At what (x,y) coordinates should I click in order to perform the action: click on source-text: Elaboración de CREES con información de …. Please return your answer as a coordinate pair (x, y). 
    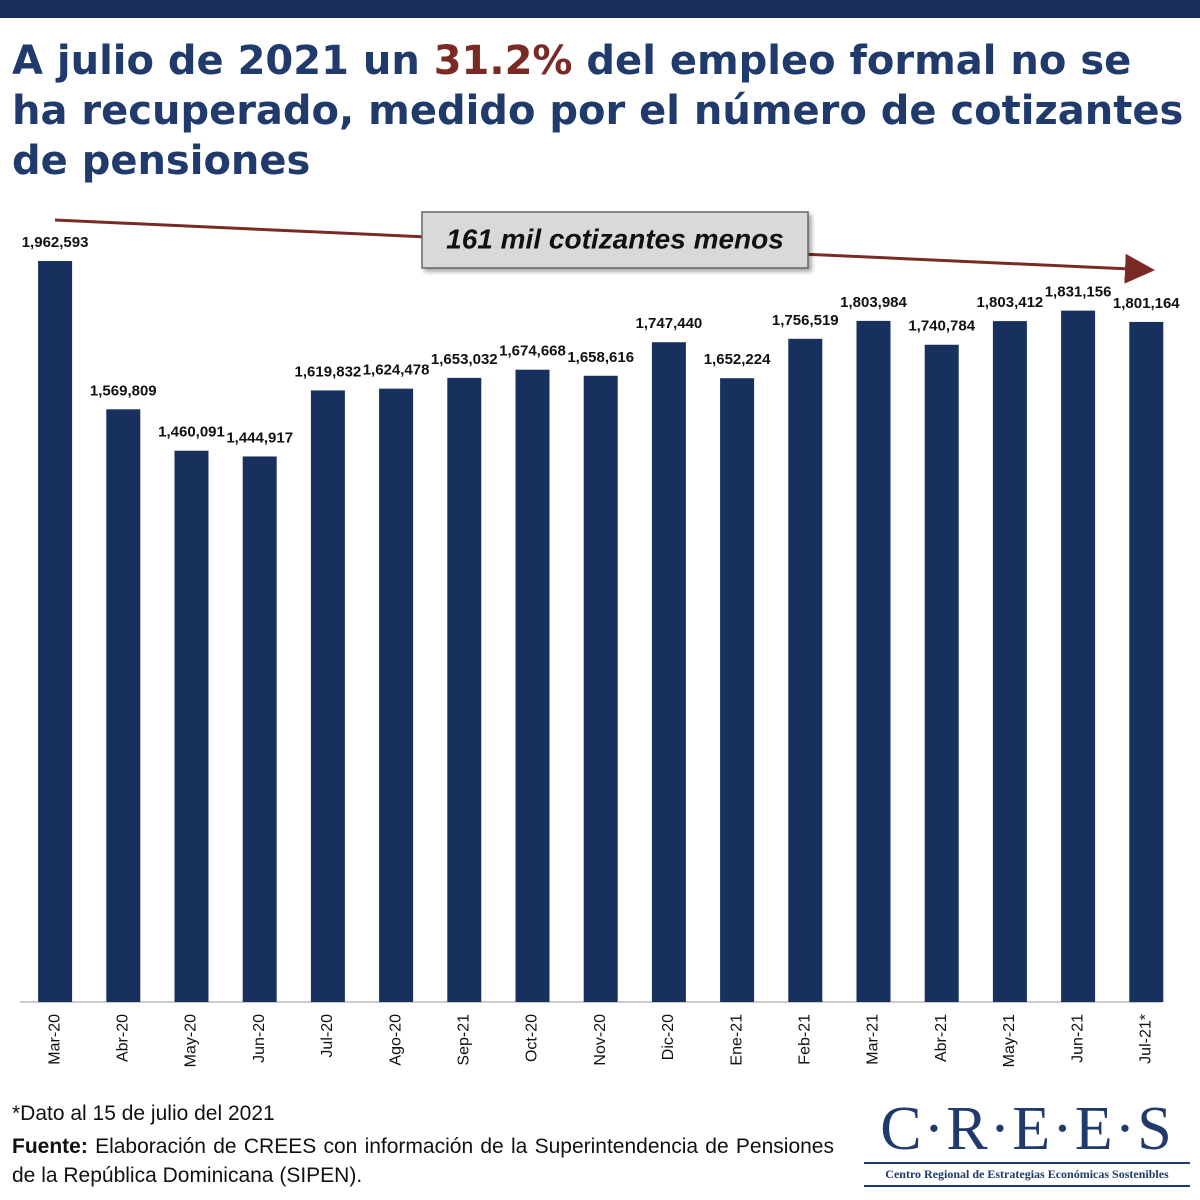
    Looking at the image, I should click on (423, 1161).